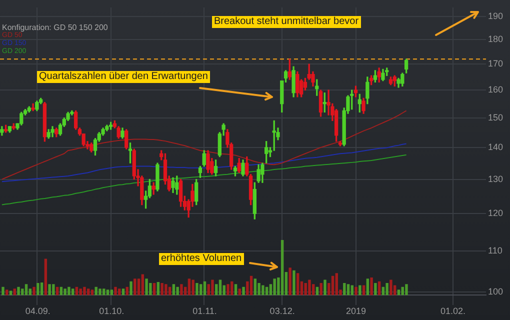 This screenshot has width=510, height=320. I want to click on y-tick-label: 130, so click(496, 179).